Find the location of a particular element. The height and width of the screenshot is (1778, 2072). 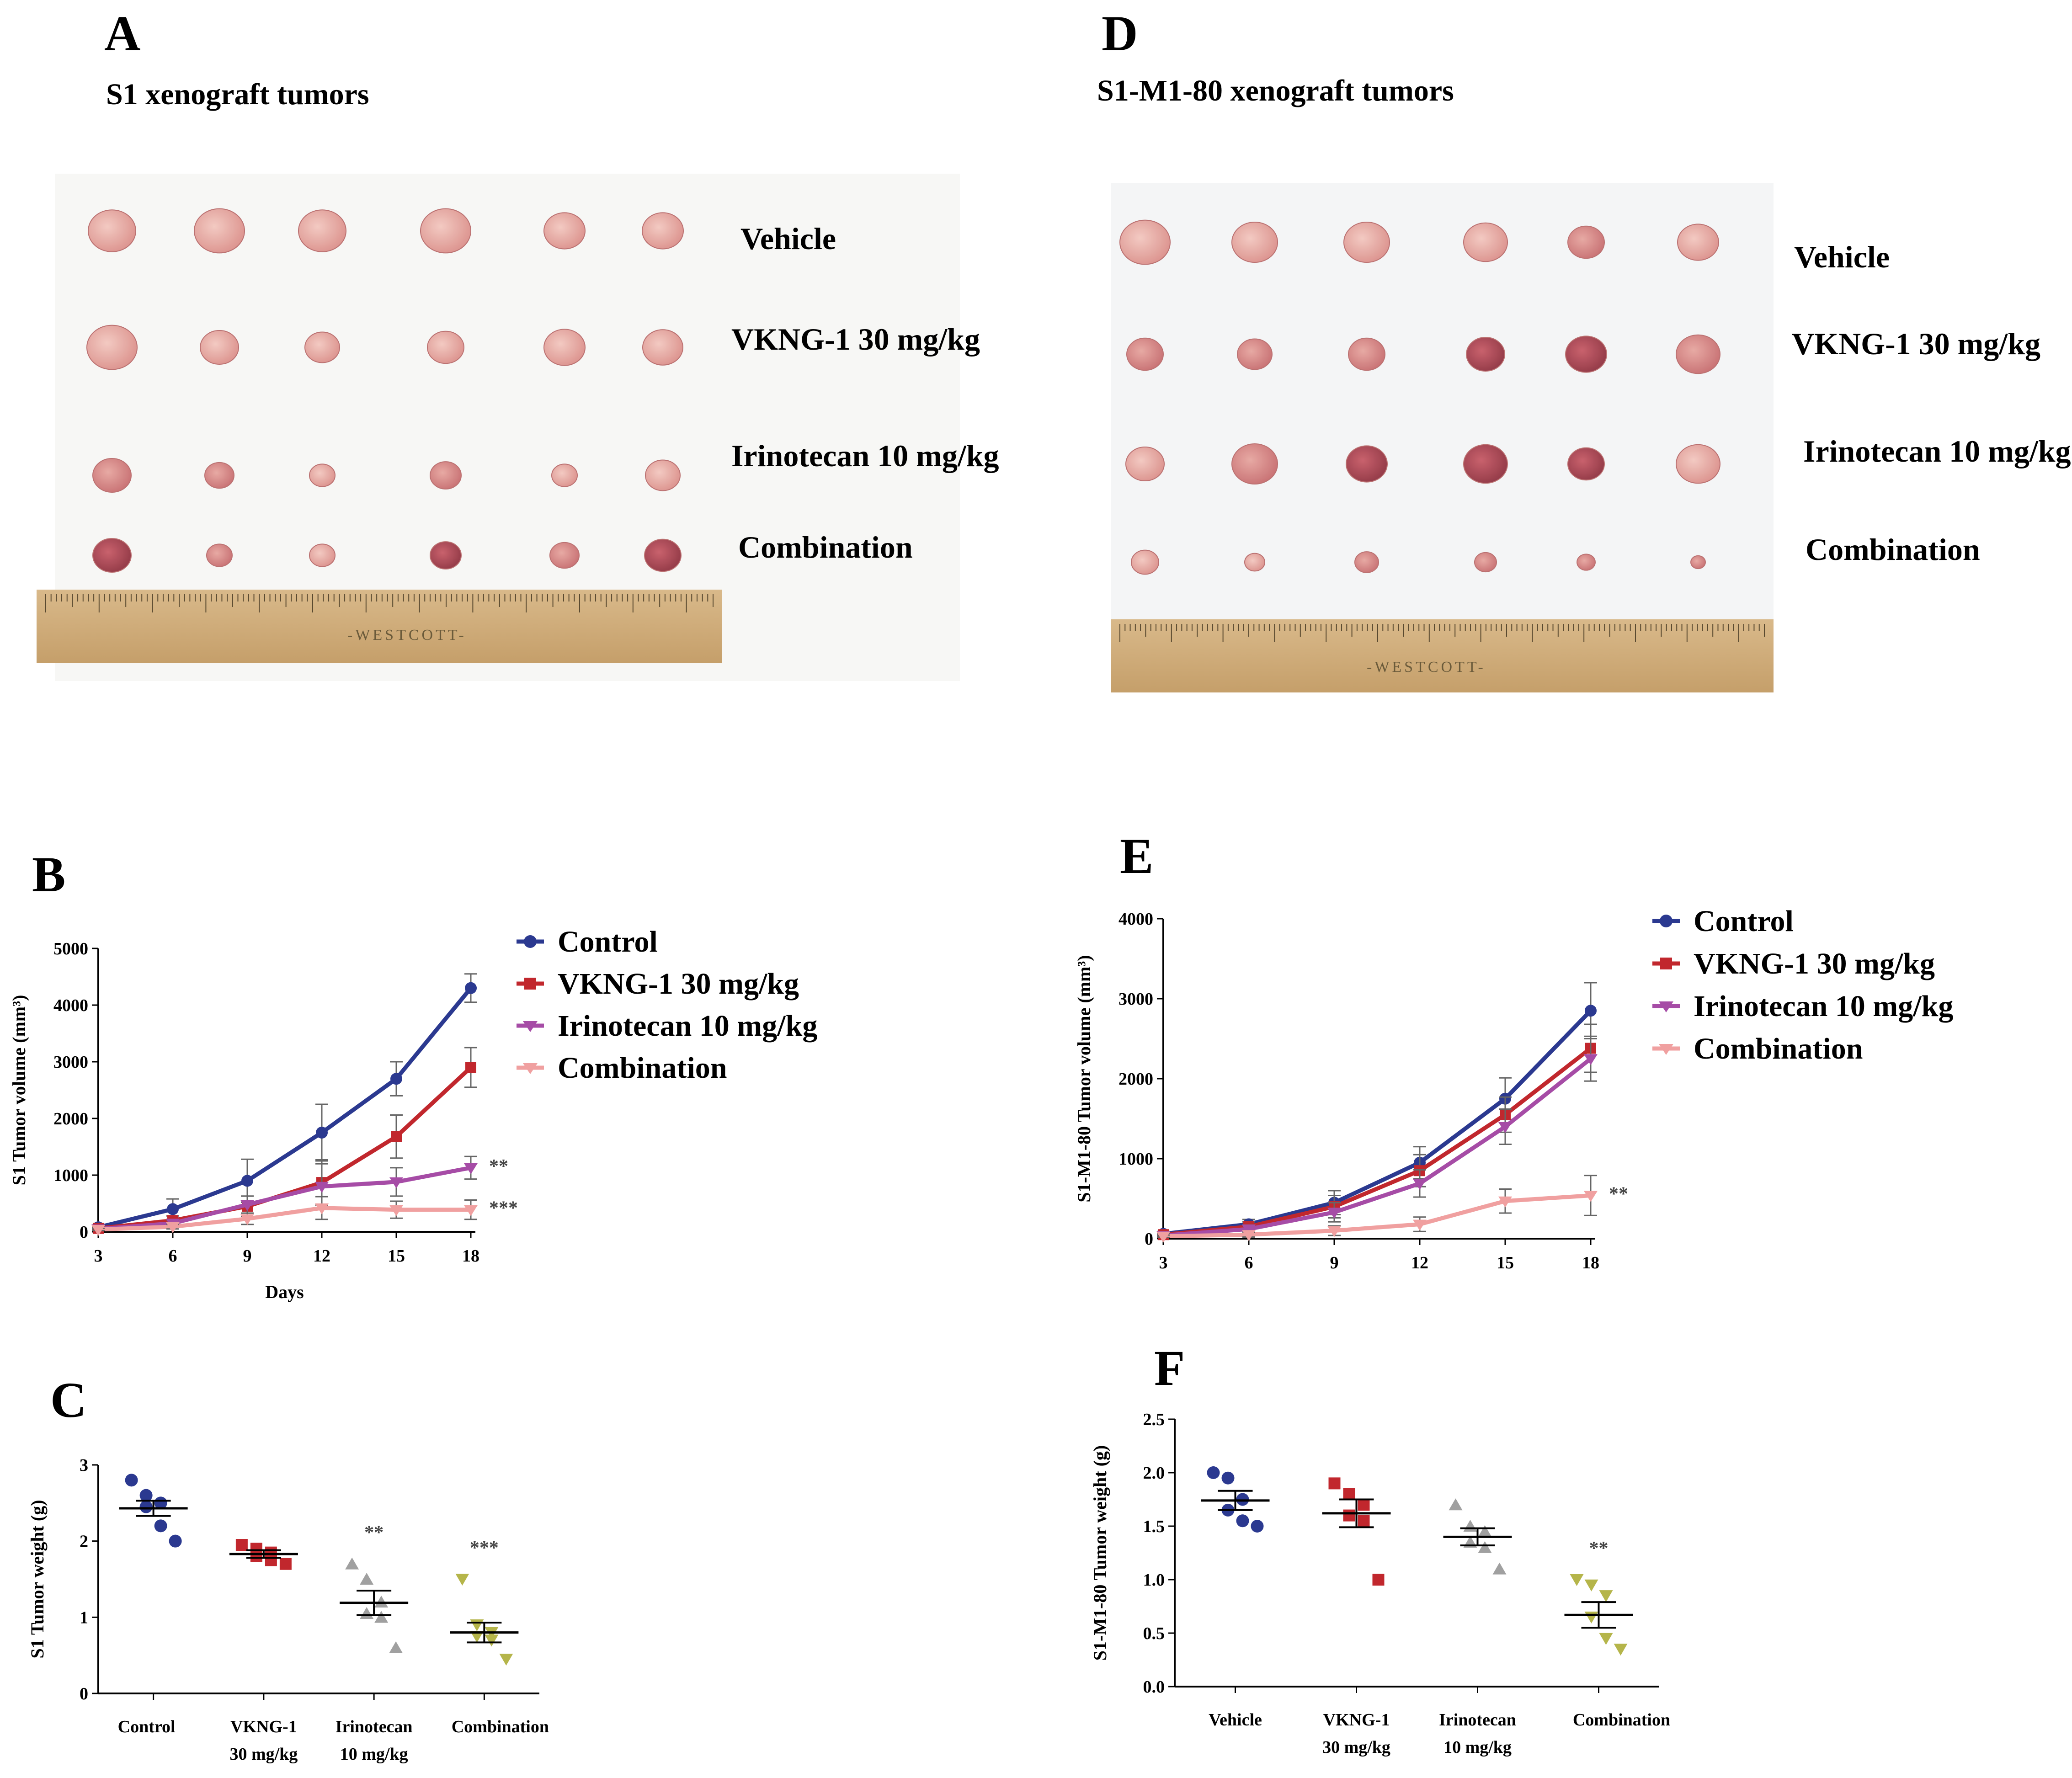

row-label-a-vehicle: Vehicle is located at coordinates (788, 238).